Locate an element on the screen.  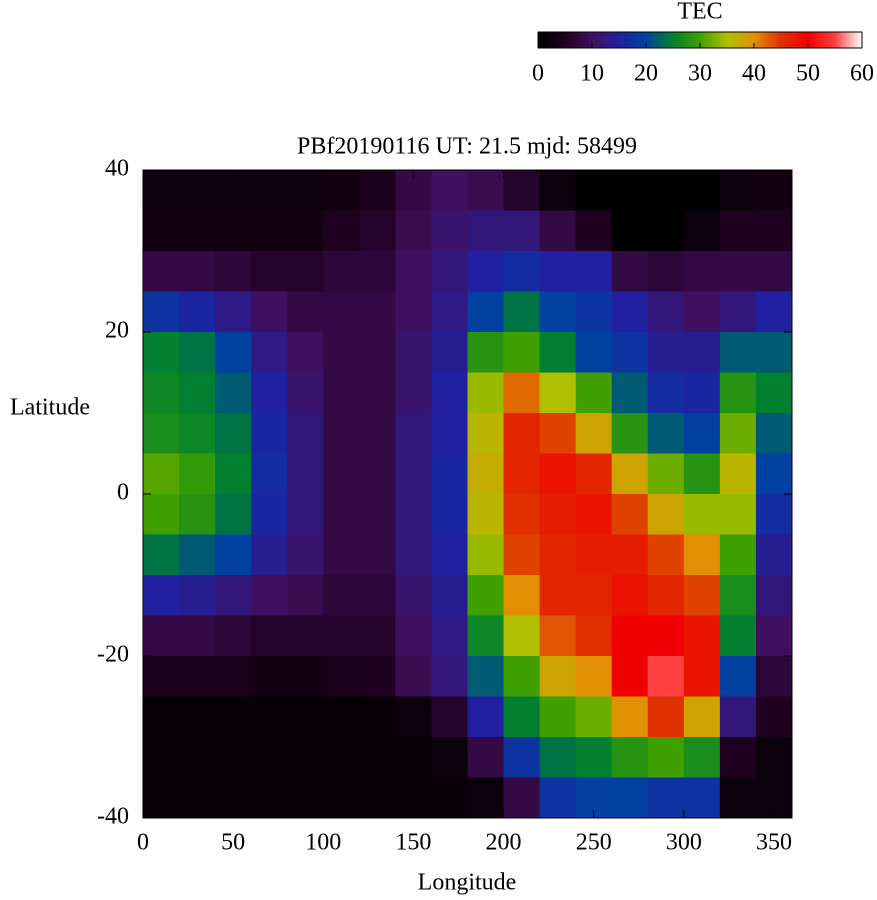
x-tick-label: 350 is located at coordinates (774, 843).